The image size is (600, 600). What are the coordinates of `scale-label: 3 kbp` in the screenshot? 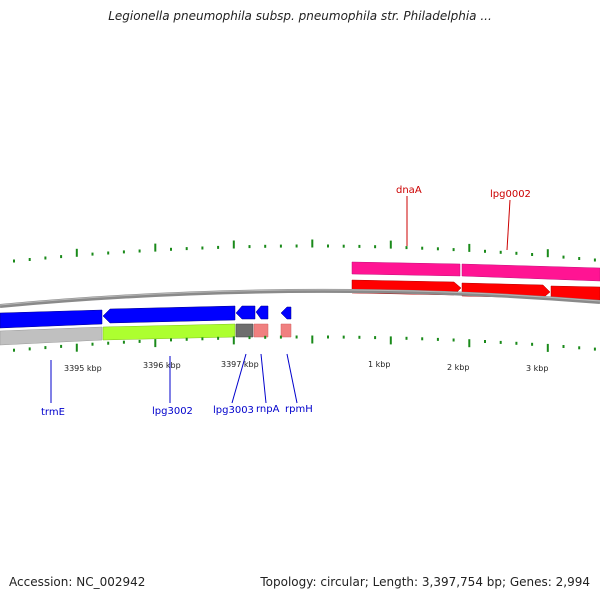 It's located at (537, 368).